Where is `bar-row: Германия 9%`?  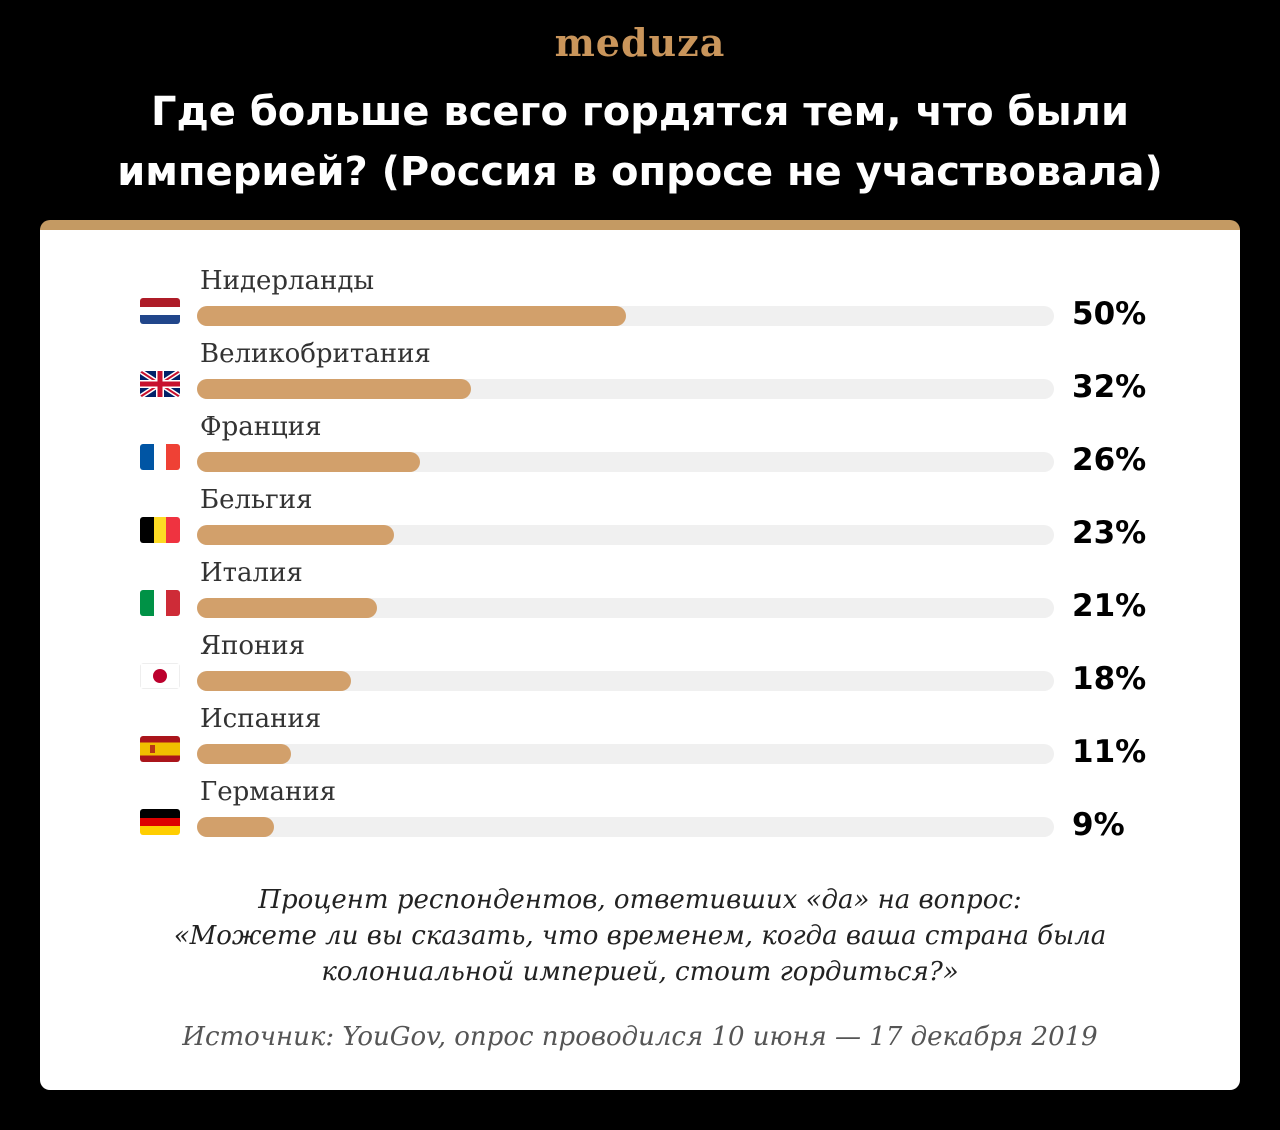 bar-row: Германия 9% is located at coordinates (640, 792).